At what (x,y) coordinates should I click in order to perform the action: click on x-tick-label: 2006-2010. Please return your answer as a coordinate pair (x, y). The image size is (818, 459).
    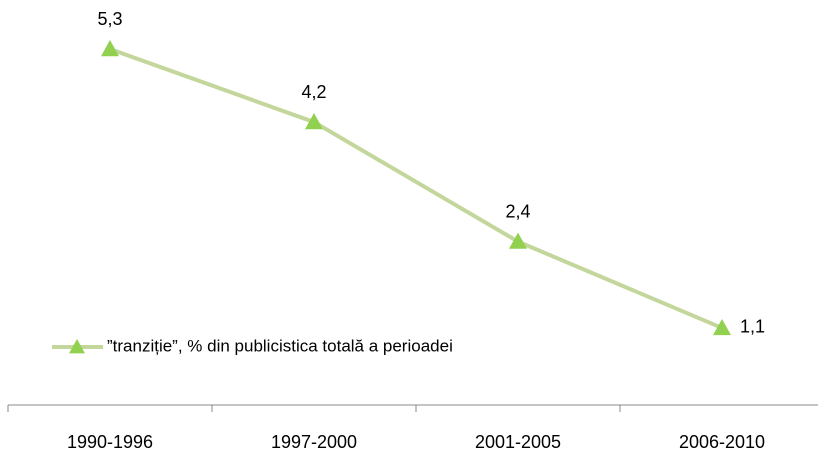
    Looking at the image, I should click on (722, 442).